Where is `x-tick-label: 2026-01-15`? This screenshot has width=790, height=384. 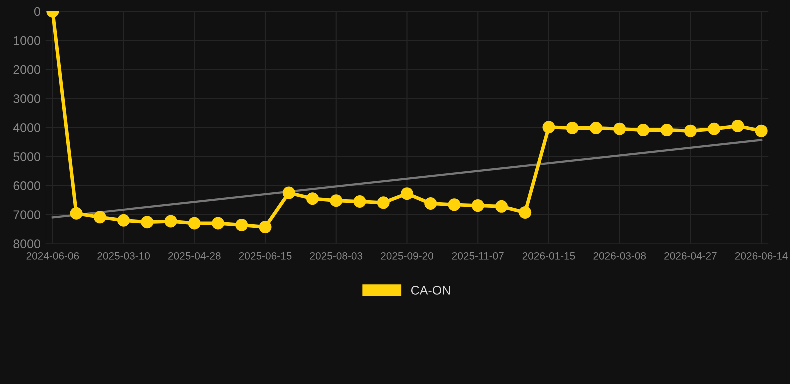
x-tick-label: 2026-01-15 is located at coordinates (549, 256).